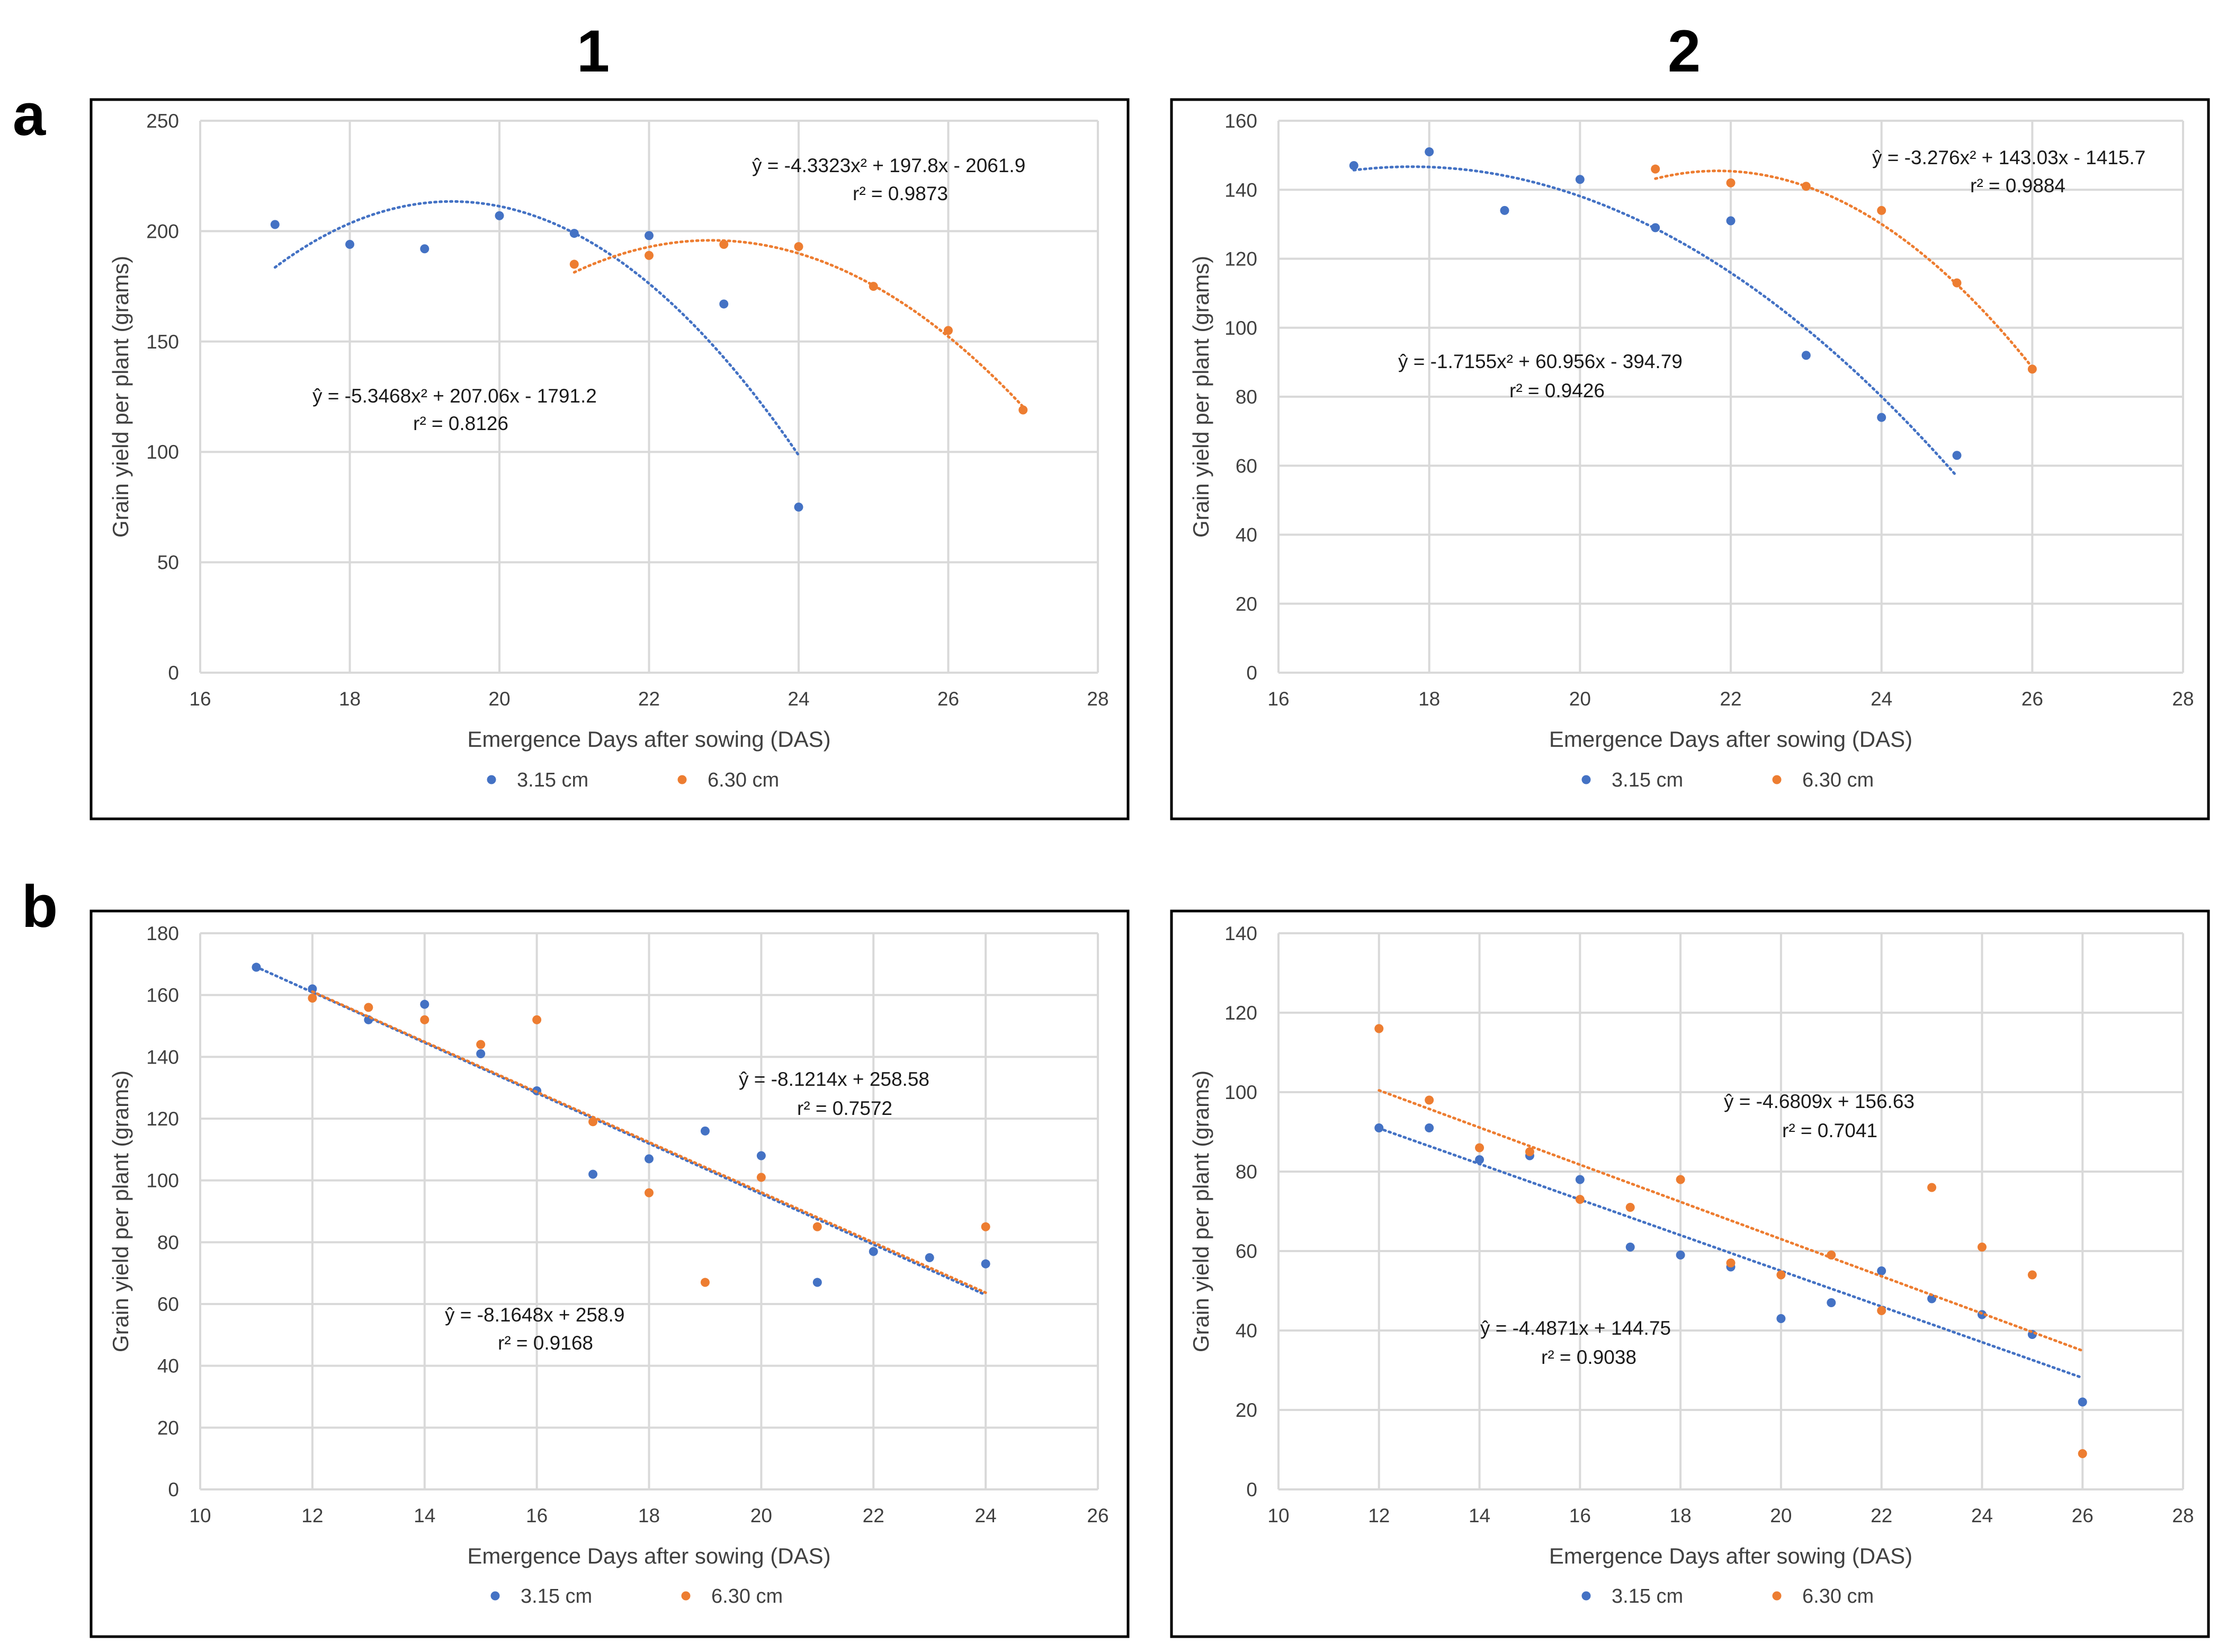  Describe the element at coordinates (1575, 1328) in the screenshot. I see `regression-equation: ŷ = -4.4871x + 144.75` at that location.